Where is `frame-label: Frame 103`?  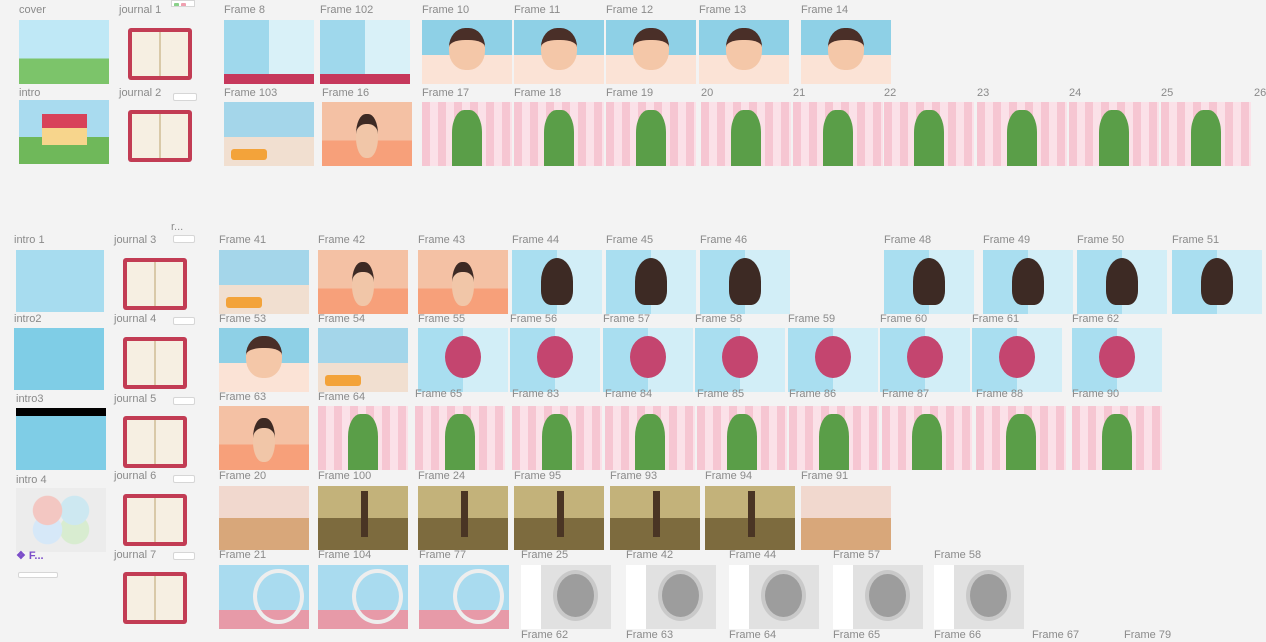 frame-label: Frame 103 is located at coordinates (251, 93).